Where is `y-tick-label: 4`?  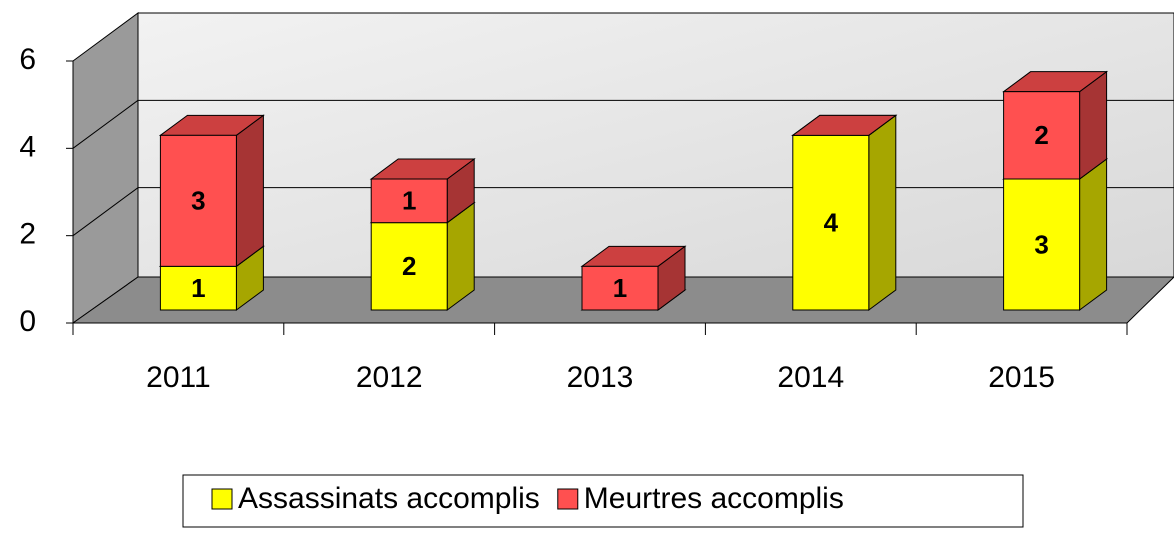 y-tick-label: 4 is located at coordinates (27, 146).